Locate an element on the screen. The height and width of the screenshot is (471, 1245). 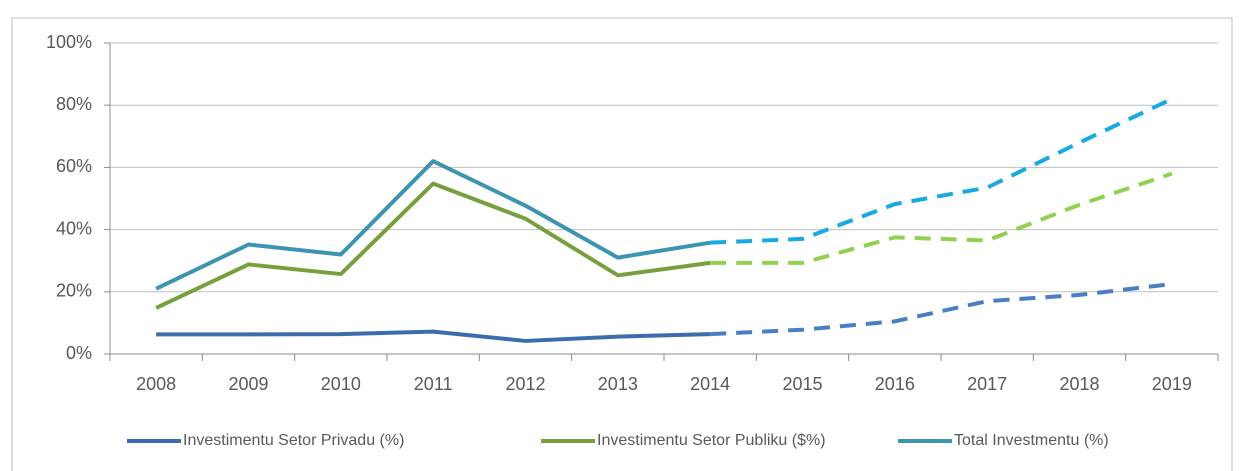
x-tick-label: 2018 is located at coordinates (1079, 384).